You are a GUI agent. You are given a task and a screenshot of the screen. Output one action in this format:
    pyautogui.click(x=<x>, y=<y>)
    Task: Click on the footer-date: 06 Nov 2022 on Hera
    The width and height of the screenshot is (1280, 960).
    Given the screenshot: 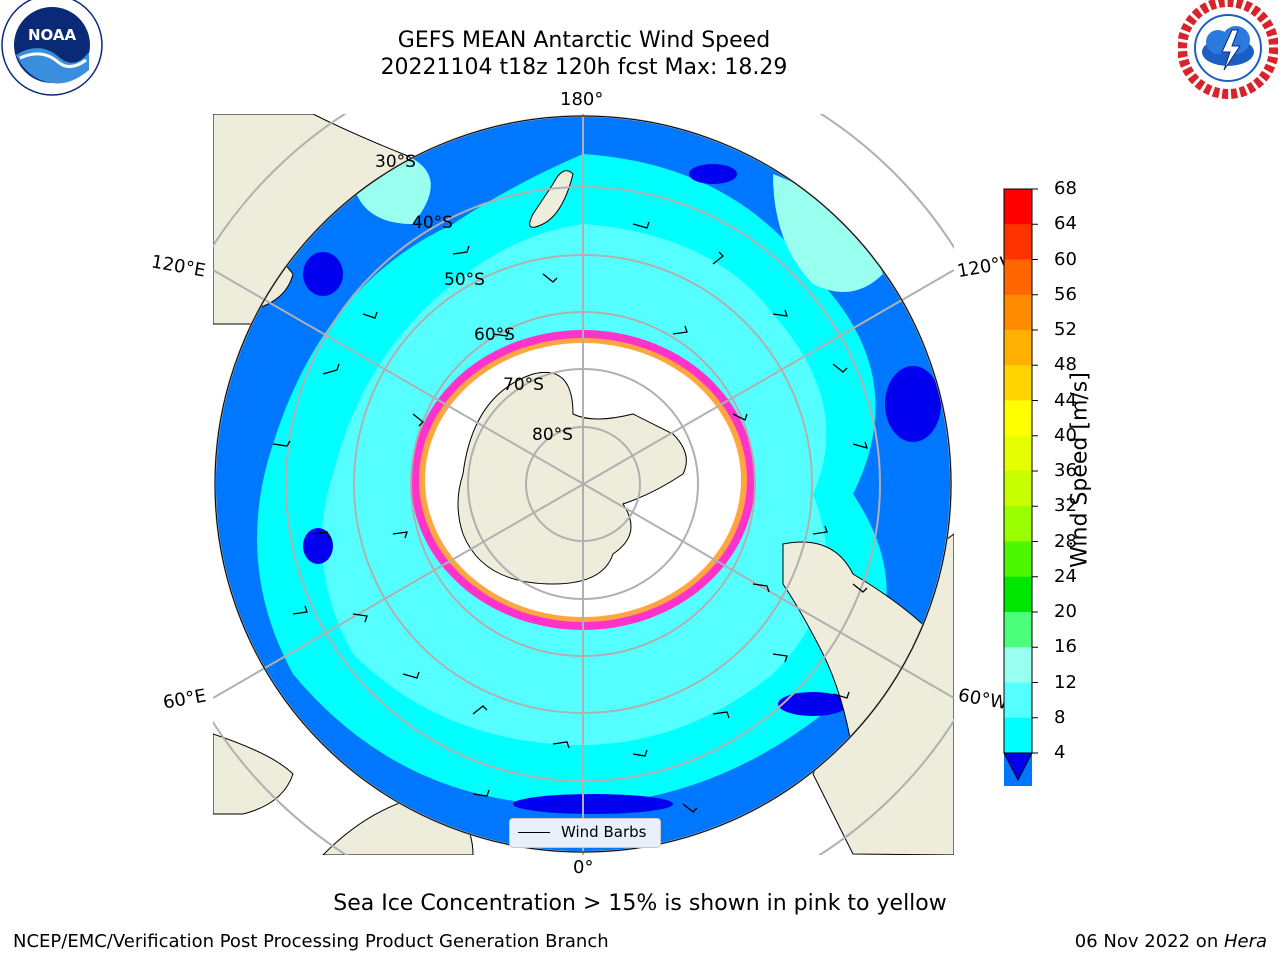 What is the action you would take?
    pyautogui.click(x=1171, y=941)
    